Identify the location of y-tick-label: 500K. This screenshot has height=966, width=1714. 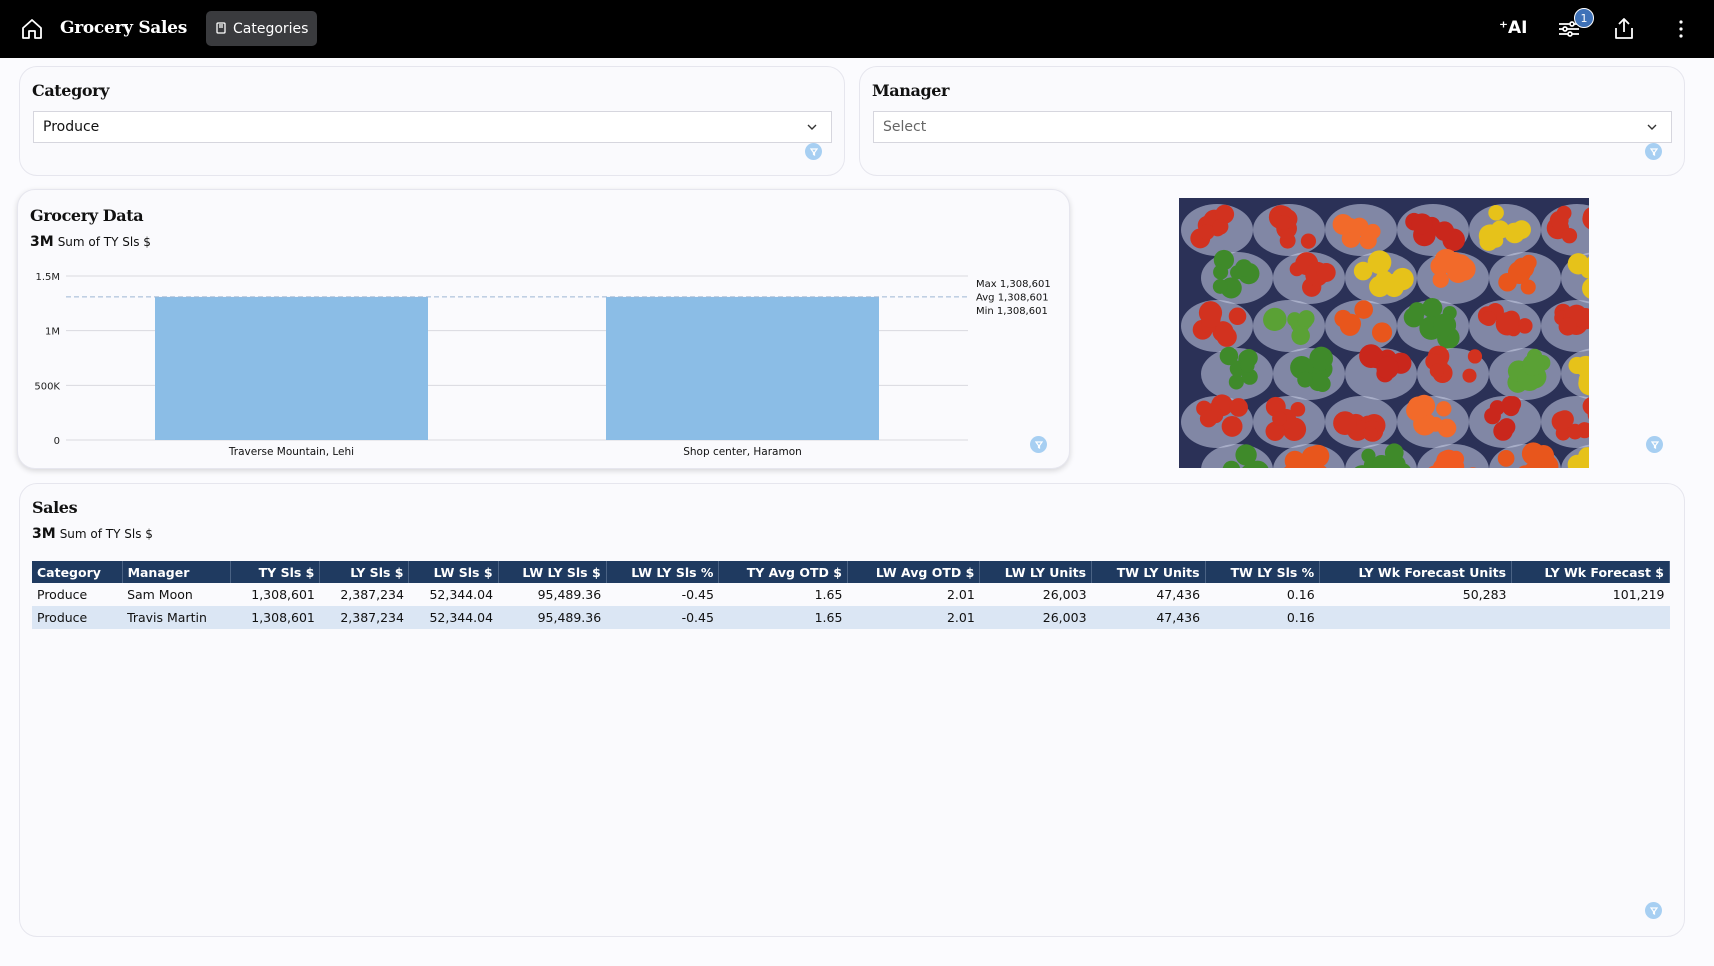
(47, 386).